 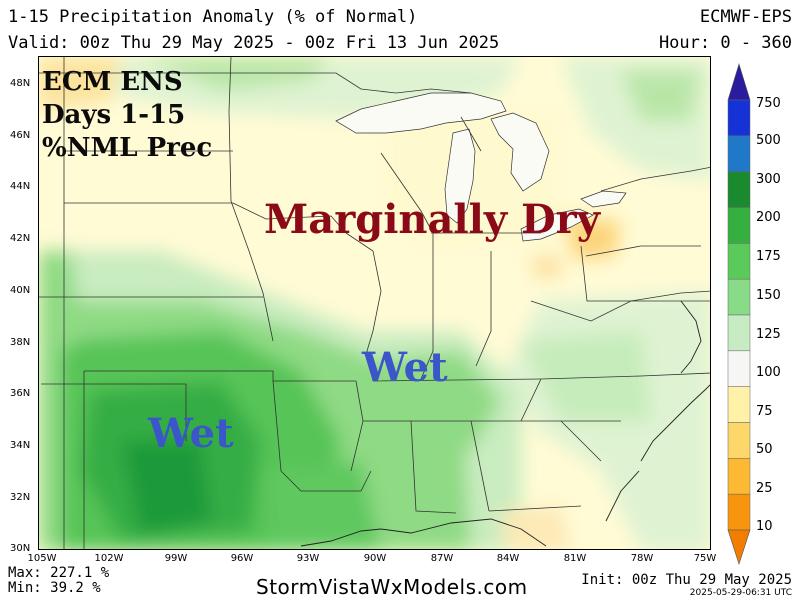 What do you see at coordinates (20, 186) in the screenshot?
I see `lat-label: 44N` at bounding box center [20, 186].